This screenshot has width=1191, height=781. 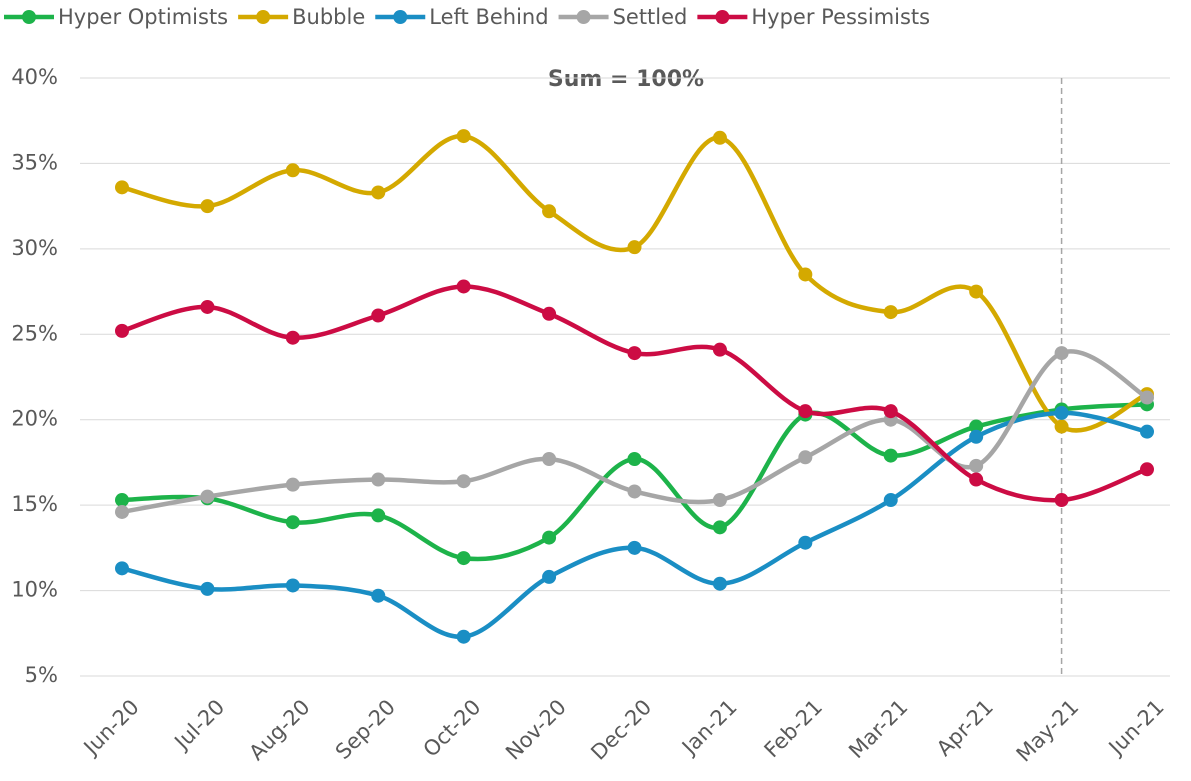 What do you see at coordinates (650, 17) in the screenshot?
I see `legend-label: Settled` at bounding box center [650, 17].